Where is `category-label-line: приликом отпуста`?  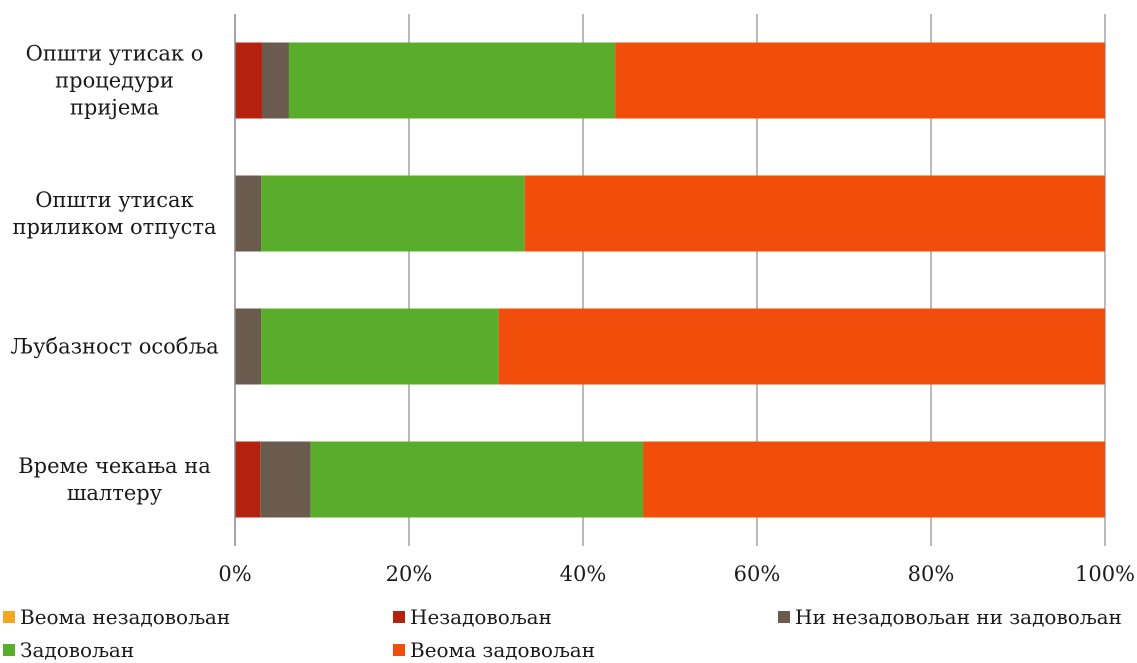
category-label-line: приликом отпуста is located at coordinates (114, 226).